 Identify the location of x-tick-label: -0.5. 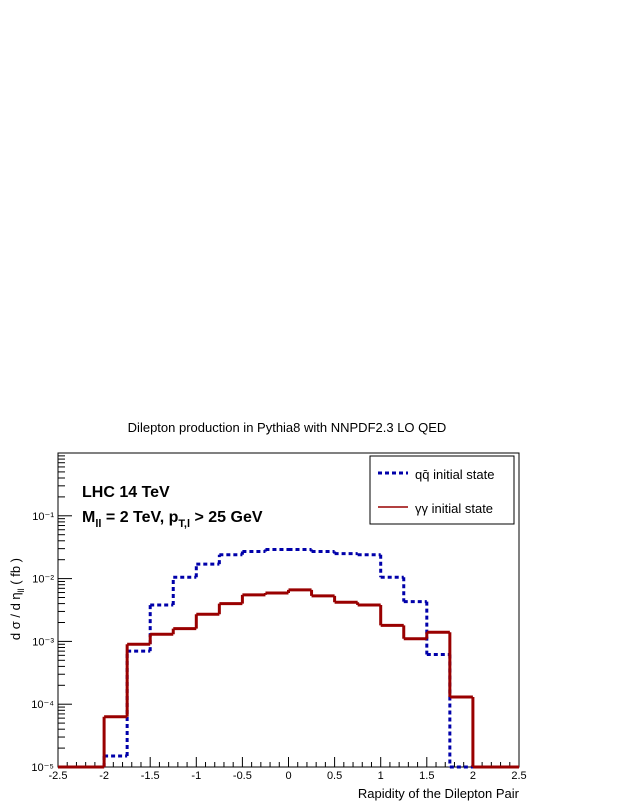
(242, 776).